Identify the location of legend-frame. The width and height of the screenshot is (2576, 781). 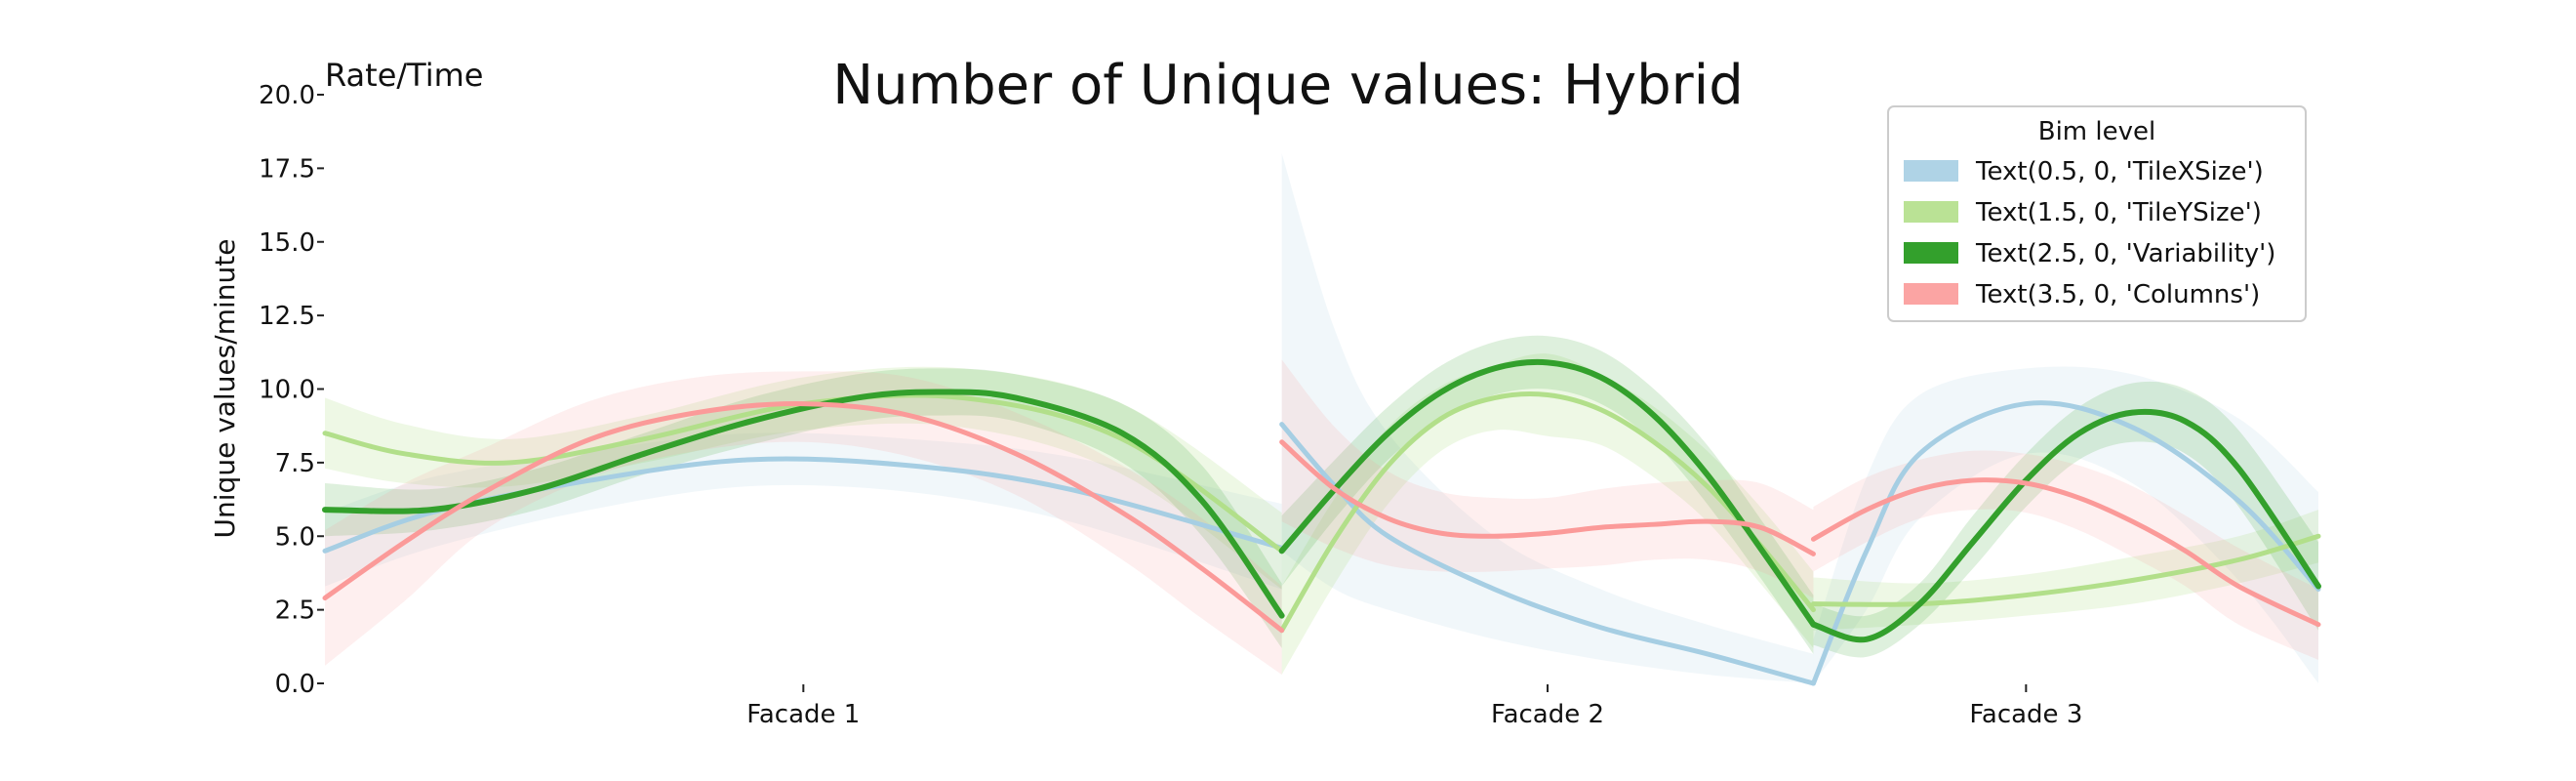
(2097, 213).